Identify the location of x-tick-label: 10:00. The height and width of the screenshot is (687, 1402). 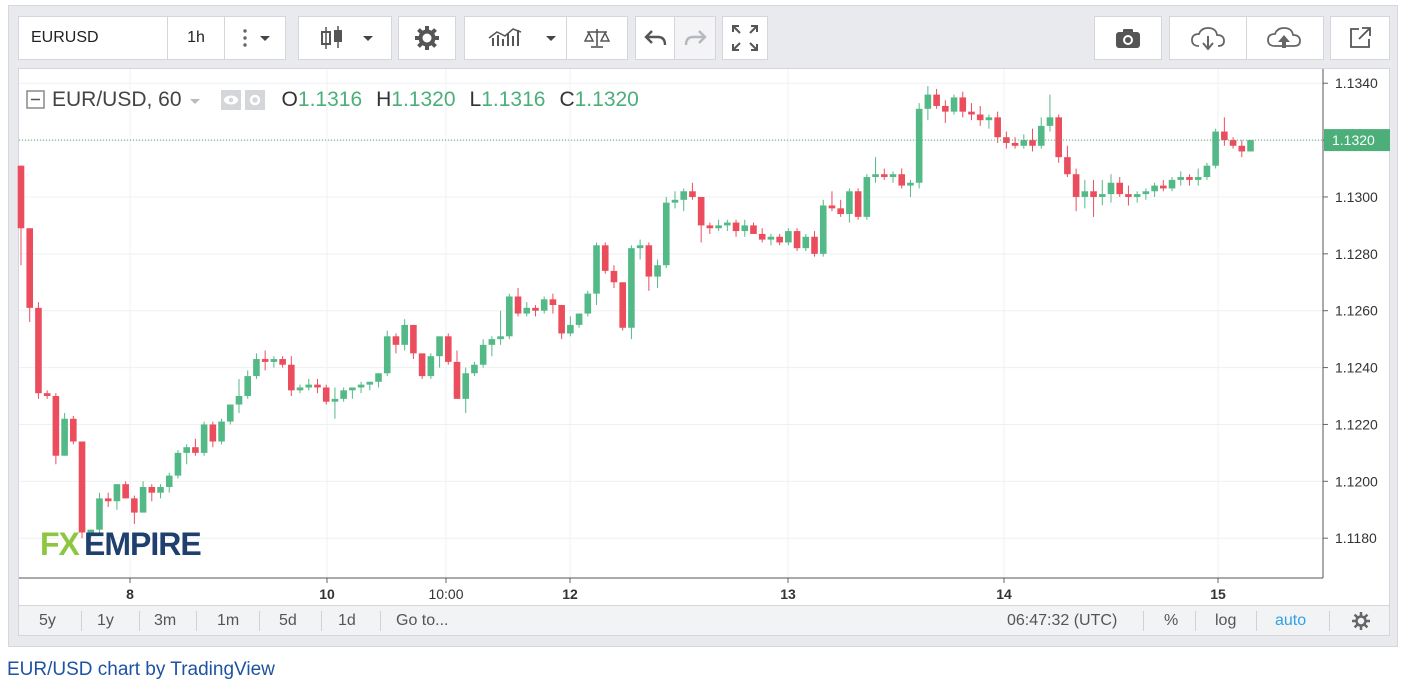
(445, 594).